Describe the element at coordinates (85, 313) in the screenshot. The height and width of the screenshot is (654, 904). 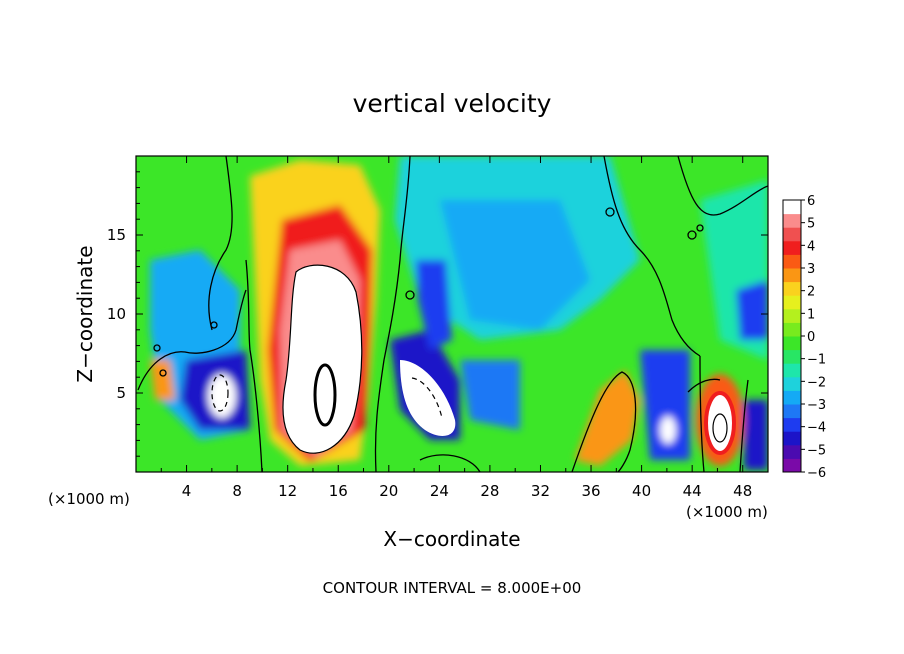
I see `y-axis-label: Z−coordinate` at that location.